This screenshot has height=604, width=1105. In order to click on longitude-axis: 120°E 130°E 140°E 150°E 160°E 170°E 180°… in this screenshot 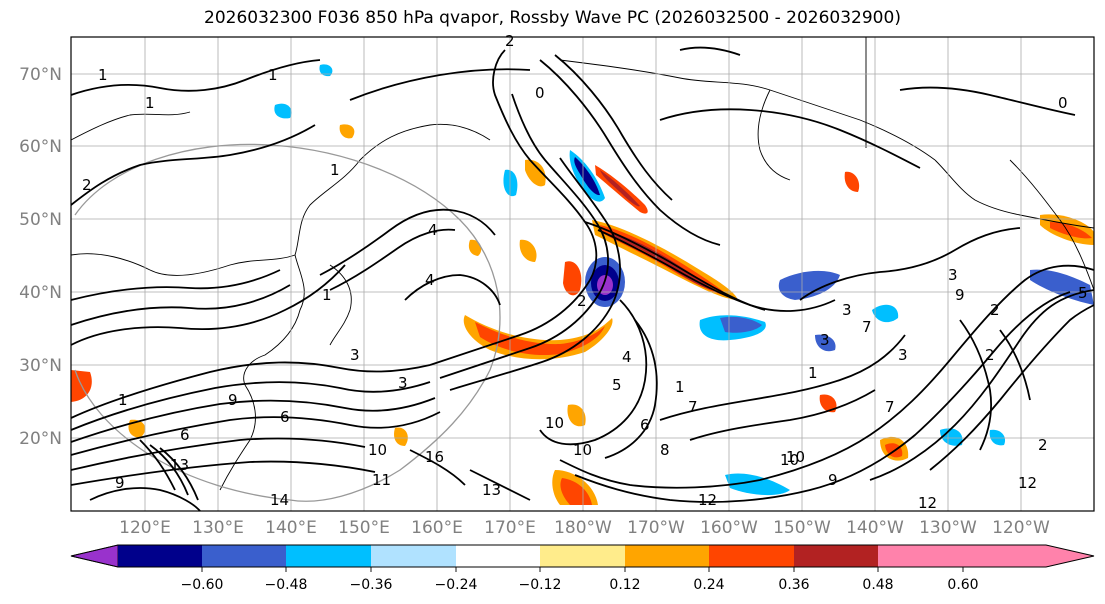, I will do `click(584, 528)`.